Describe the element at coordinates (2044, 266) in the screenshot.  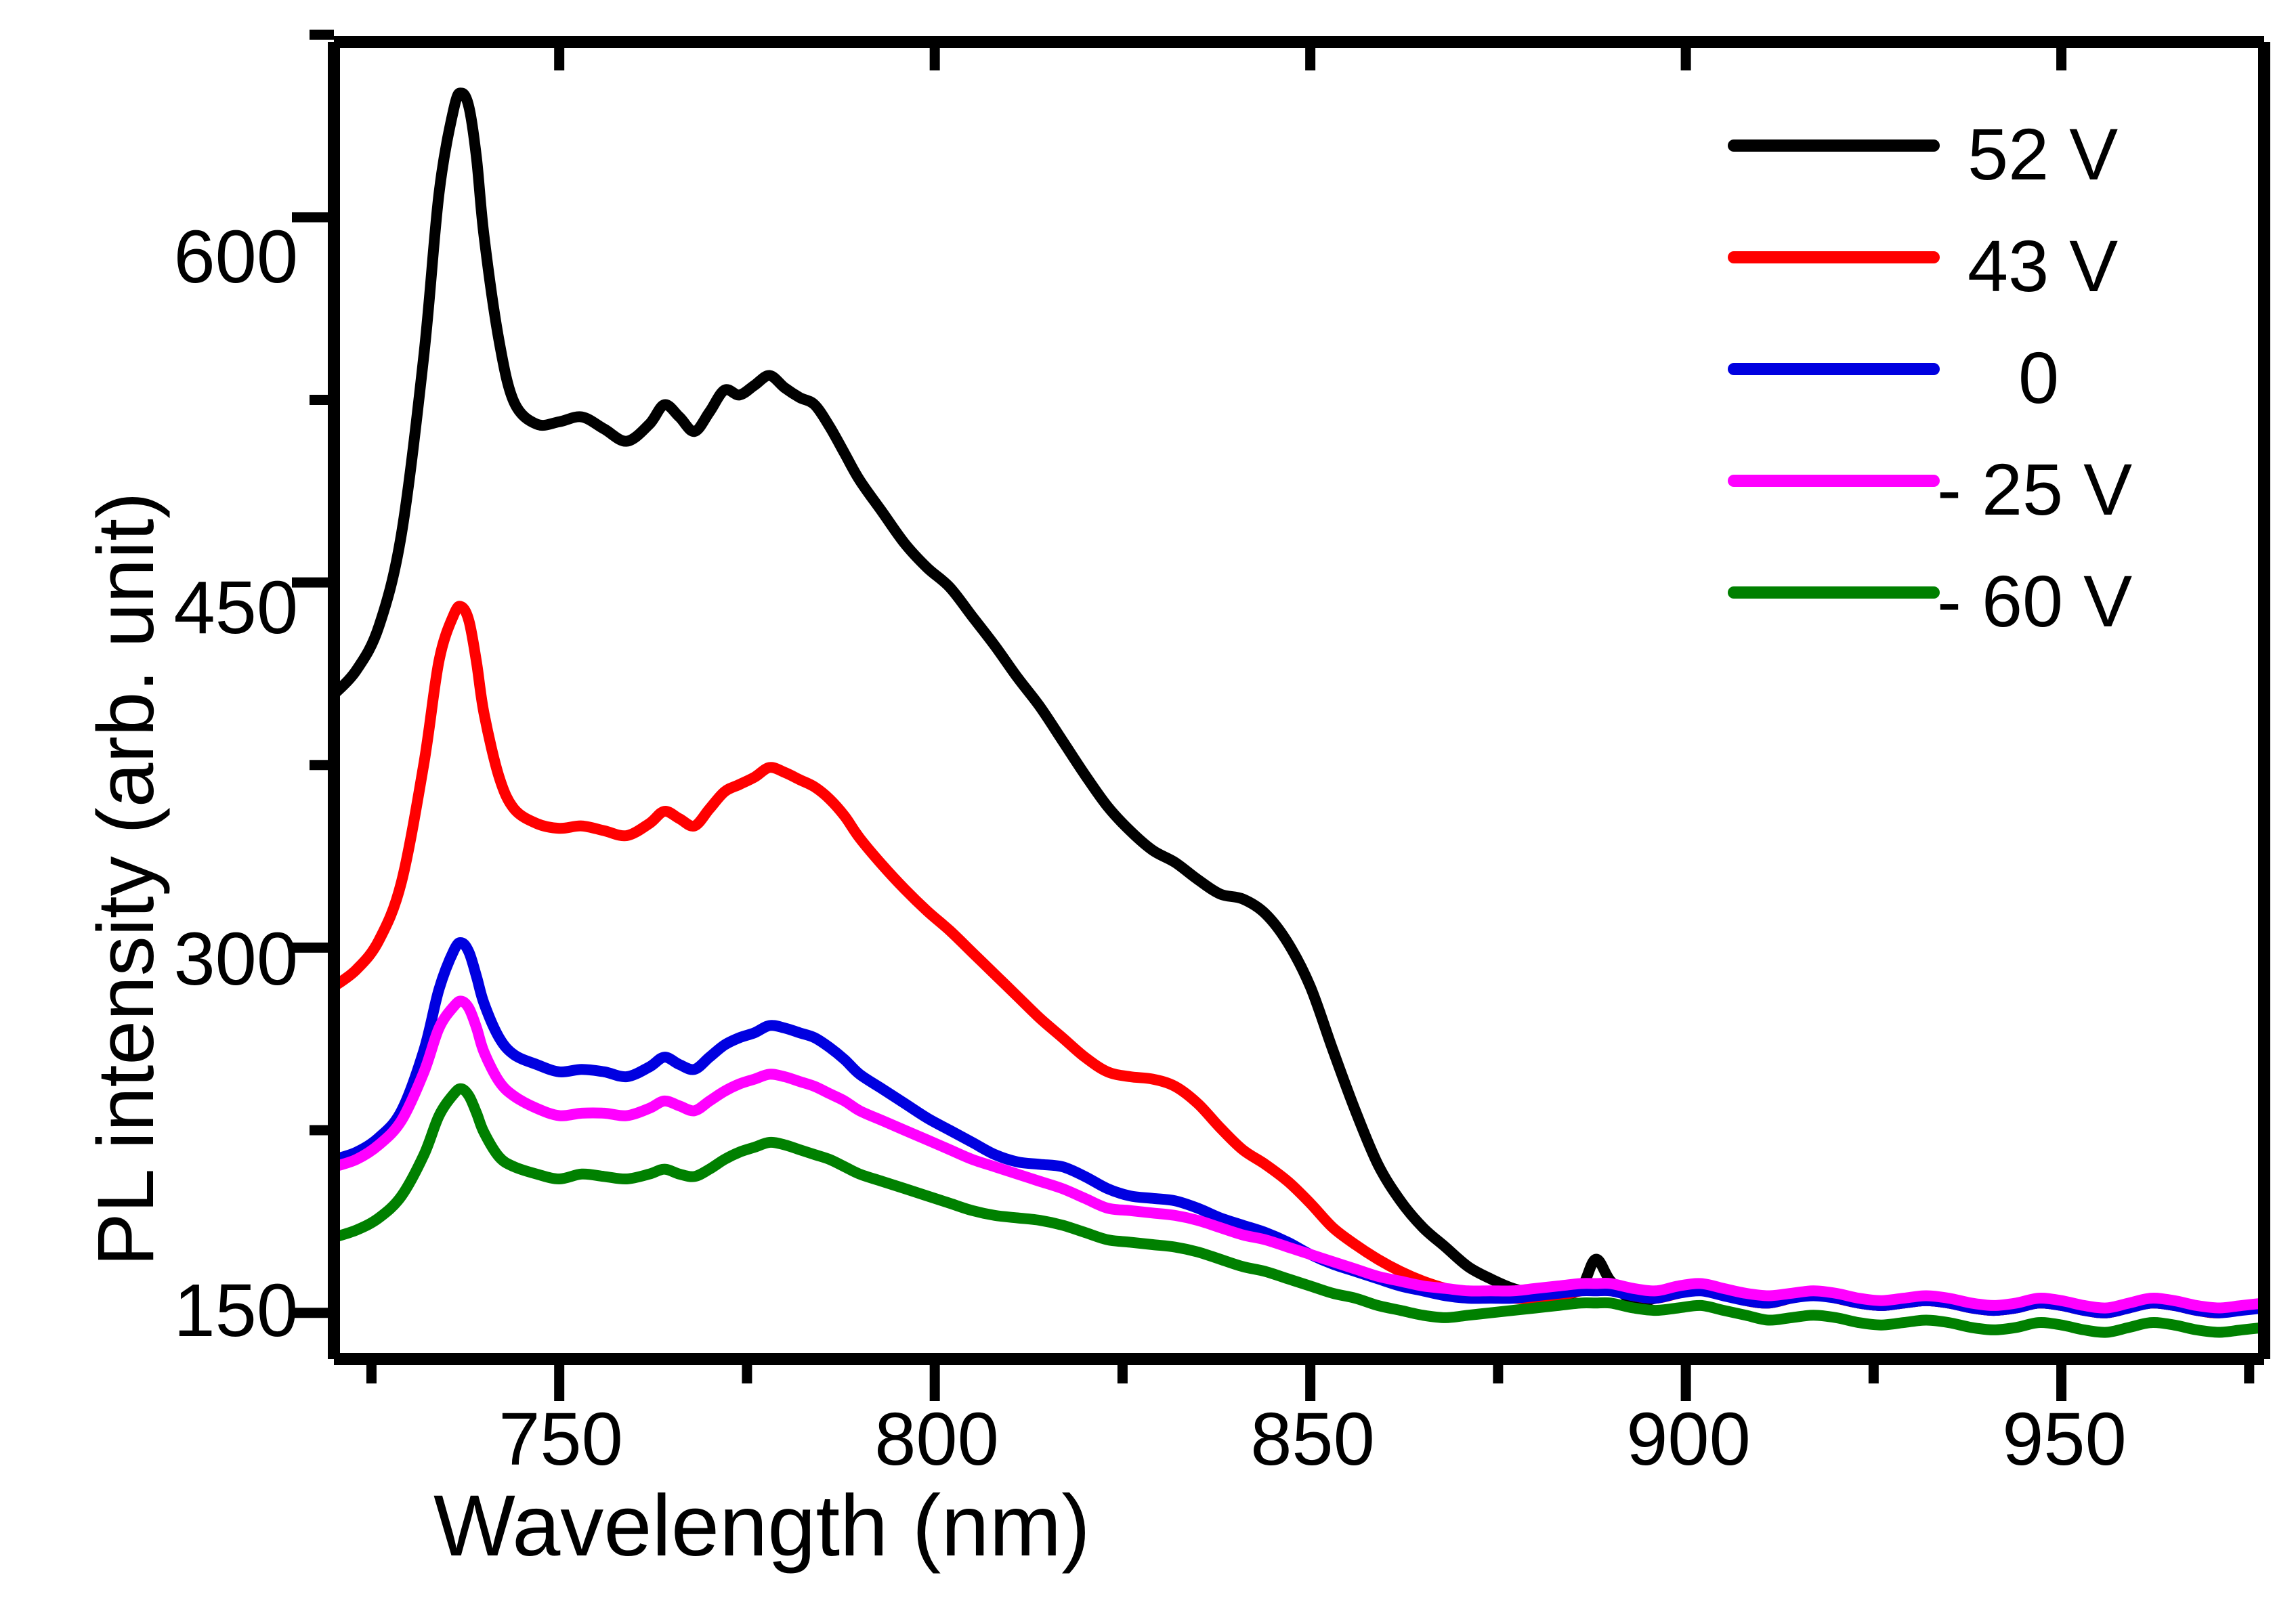
I see `legend-label-43v: 43 V` at that location.